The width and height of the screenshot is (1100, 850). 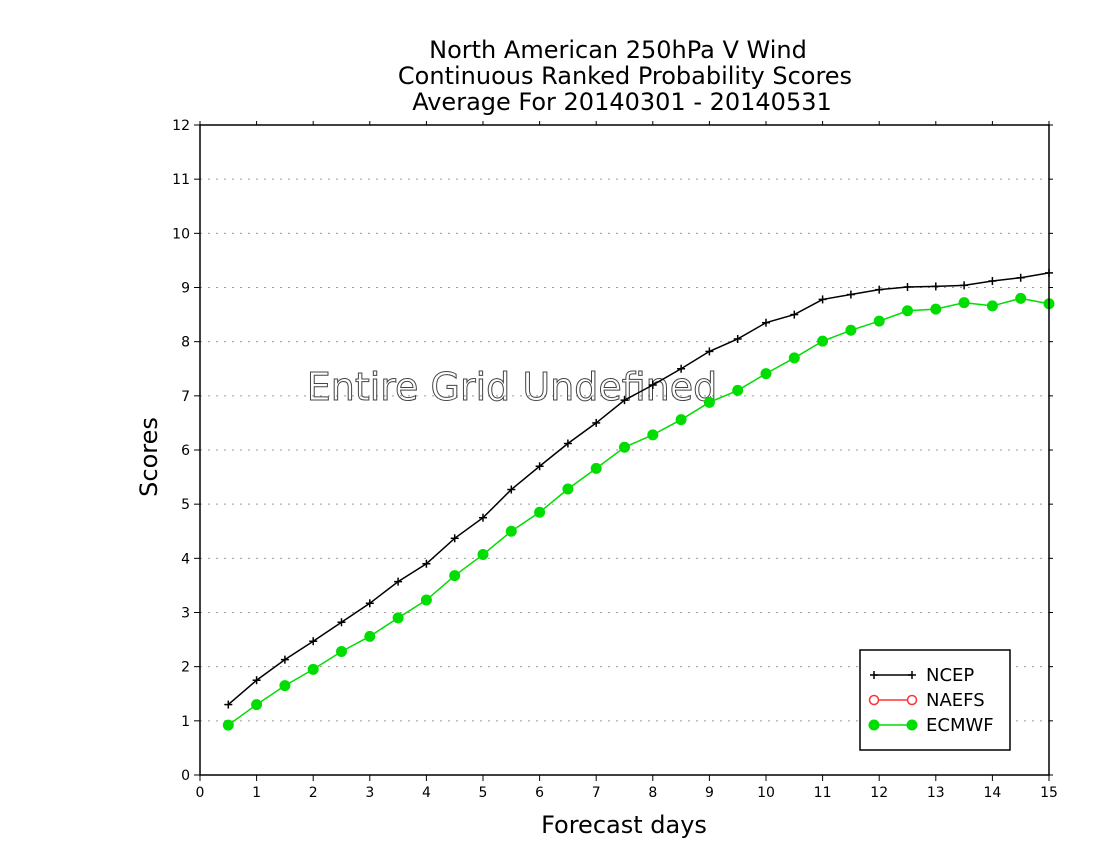 I want to click on y-tick-label: 0, so click(x=185, y=776).